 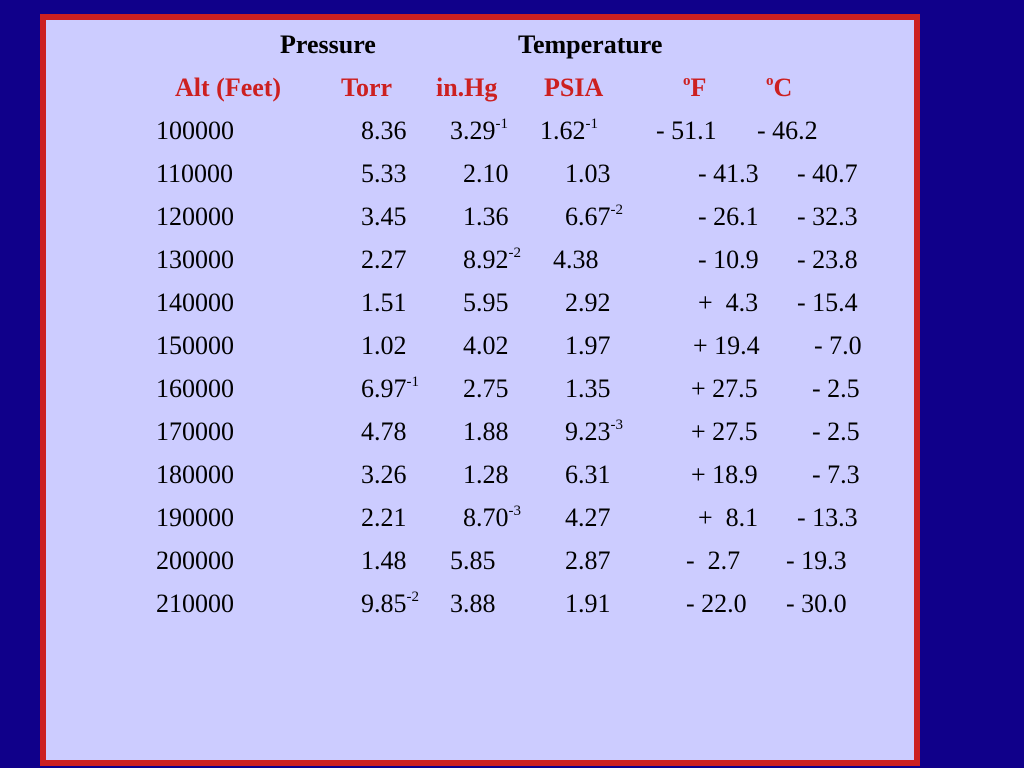 I want to click on cell-inhg-value: 8.70, so click(x=486, y=517).